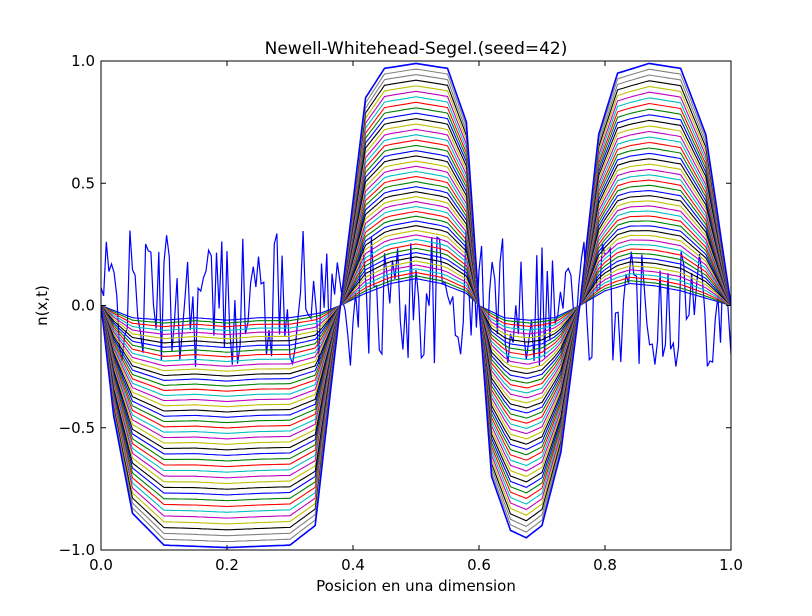 Image resolution: width=812 pixels, height=616 pixels. Describe the element at coordinates (83, 183) in the screenshot. I see `y-tick-label: 0.5` at that location.